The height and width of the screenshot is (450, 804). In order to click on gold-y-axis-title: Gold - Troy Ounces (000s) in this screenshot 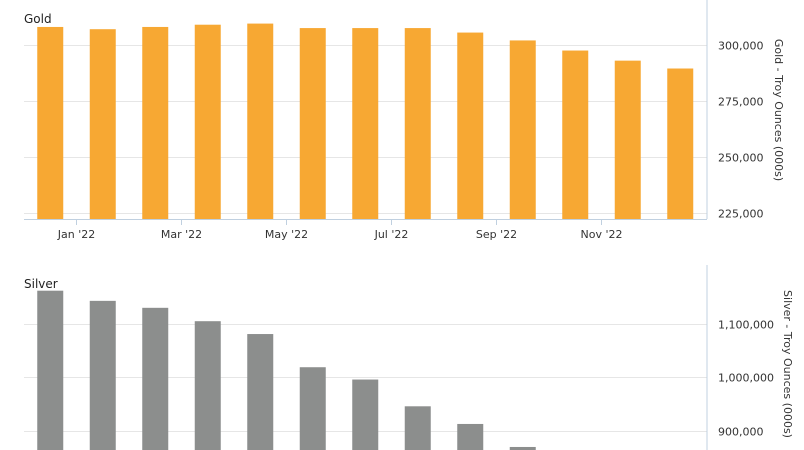, I will do `click(778, 110)`.